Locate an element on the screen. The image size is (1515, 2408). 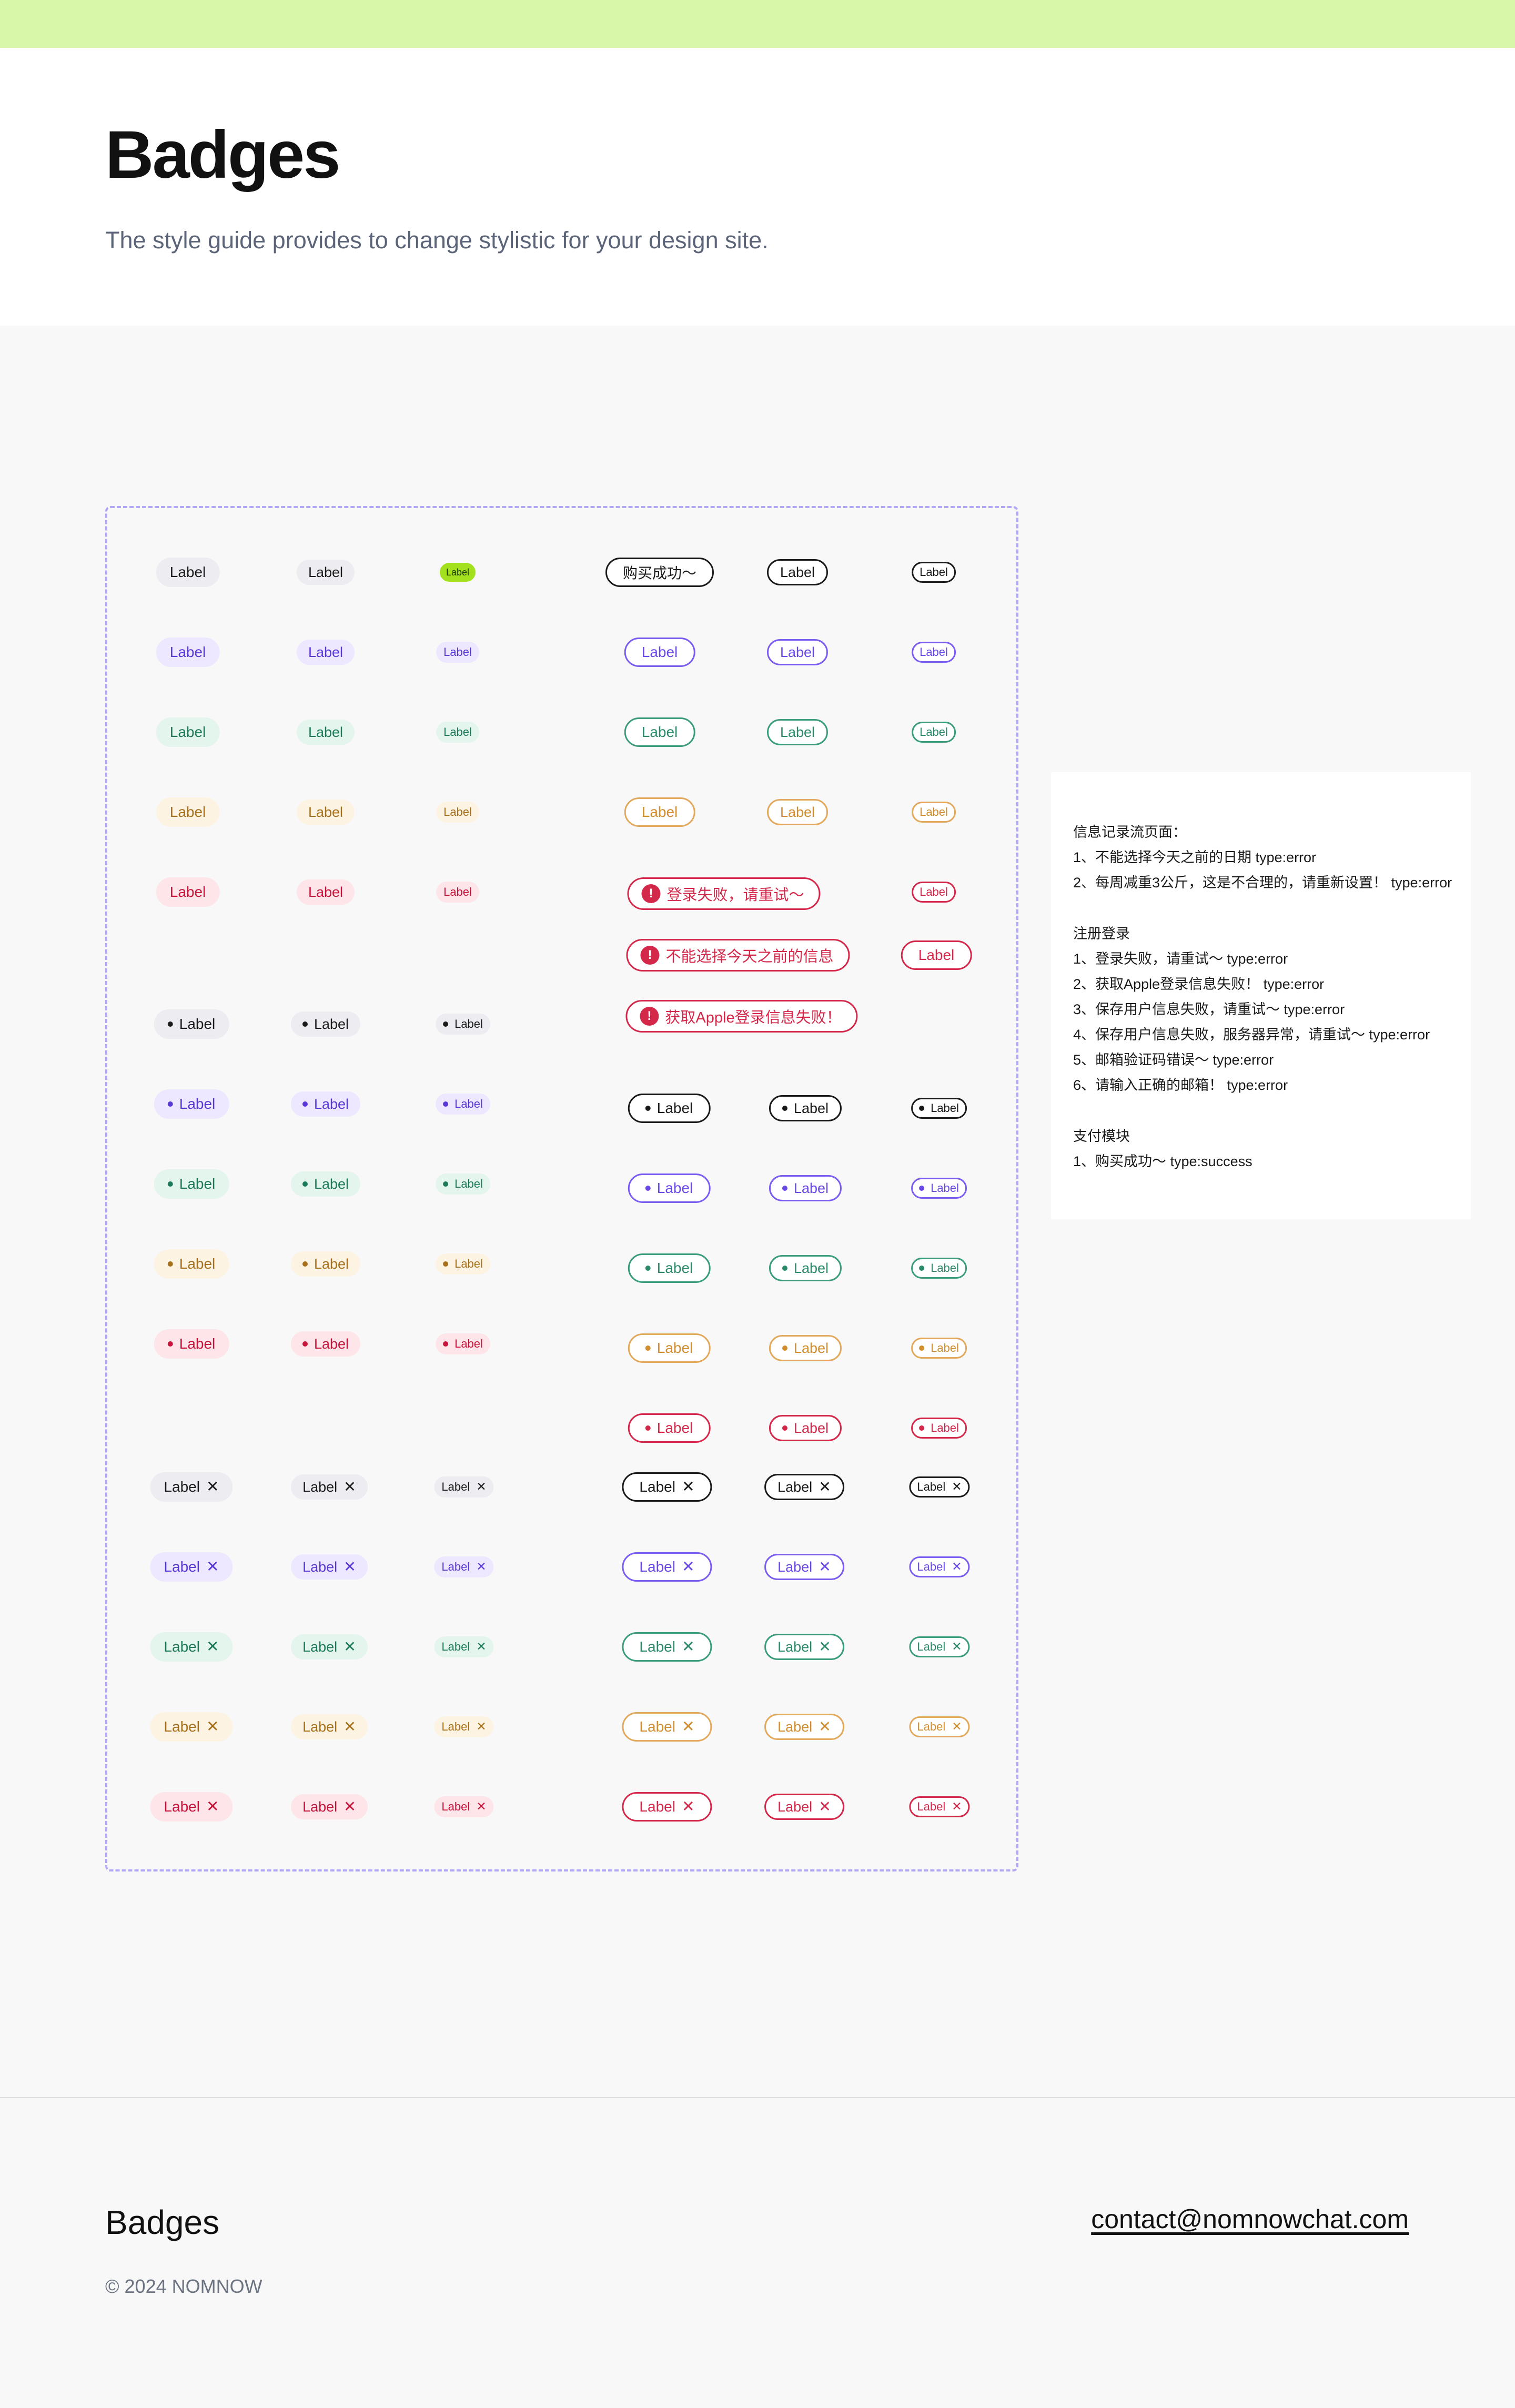
badge-close-gray-sm: Label ✕ is located at coordinates (464, 1487).